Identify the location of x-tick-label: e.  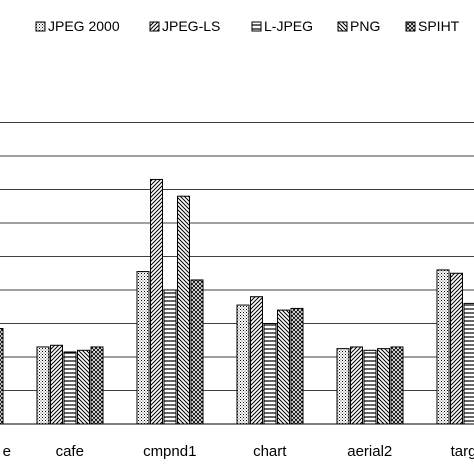
(7, 451).